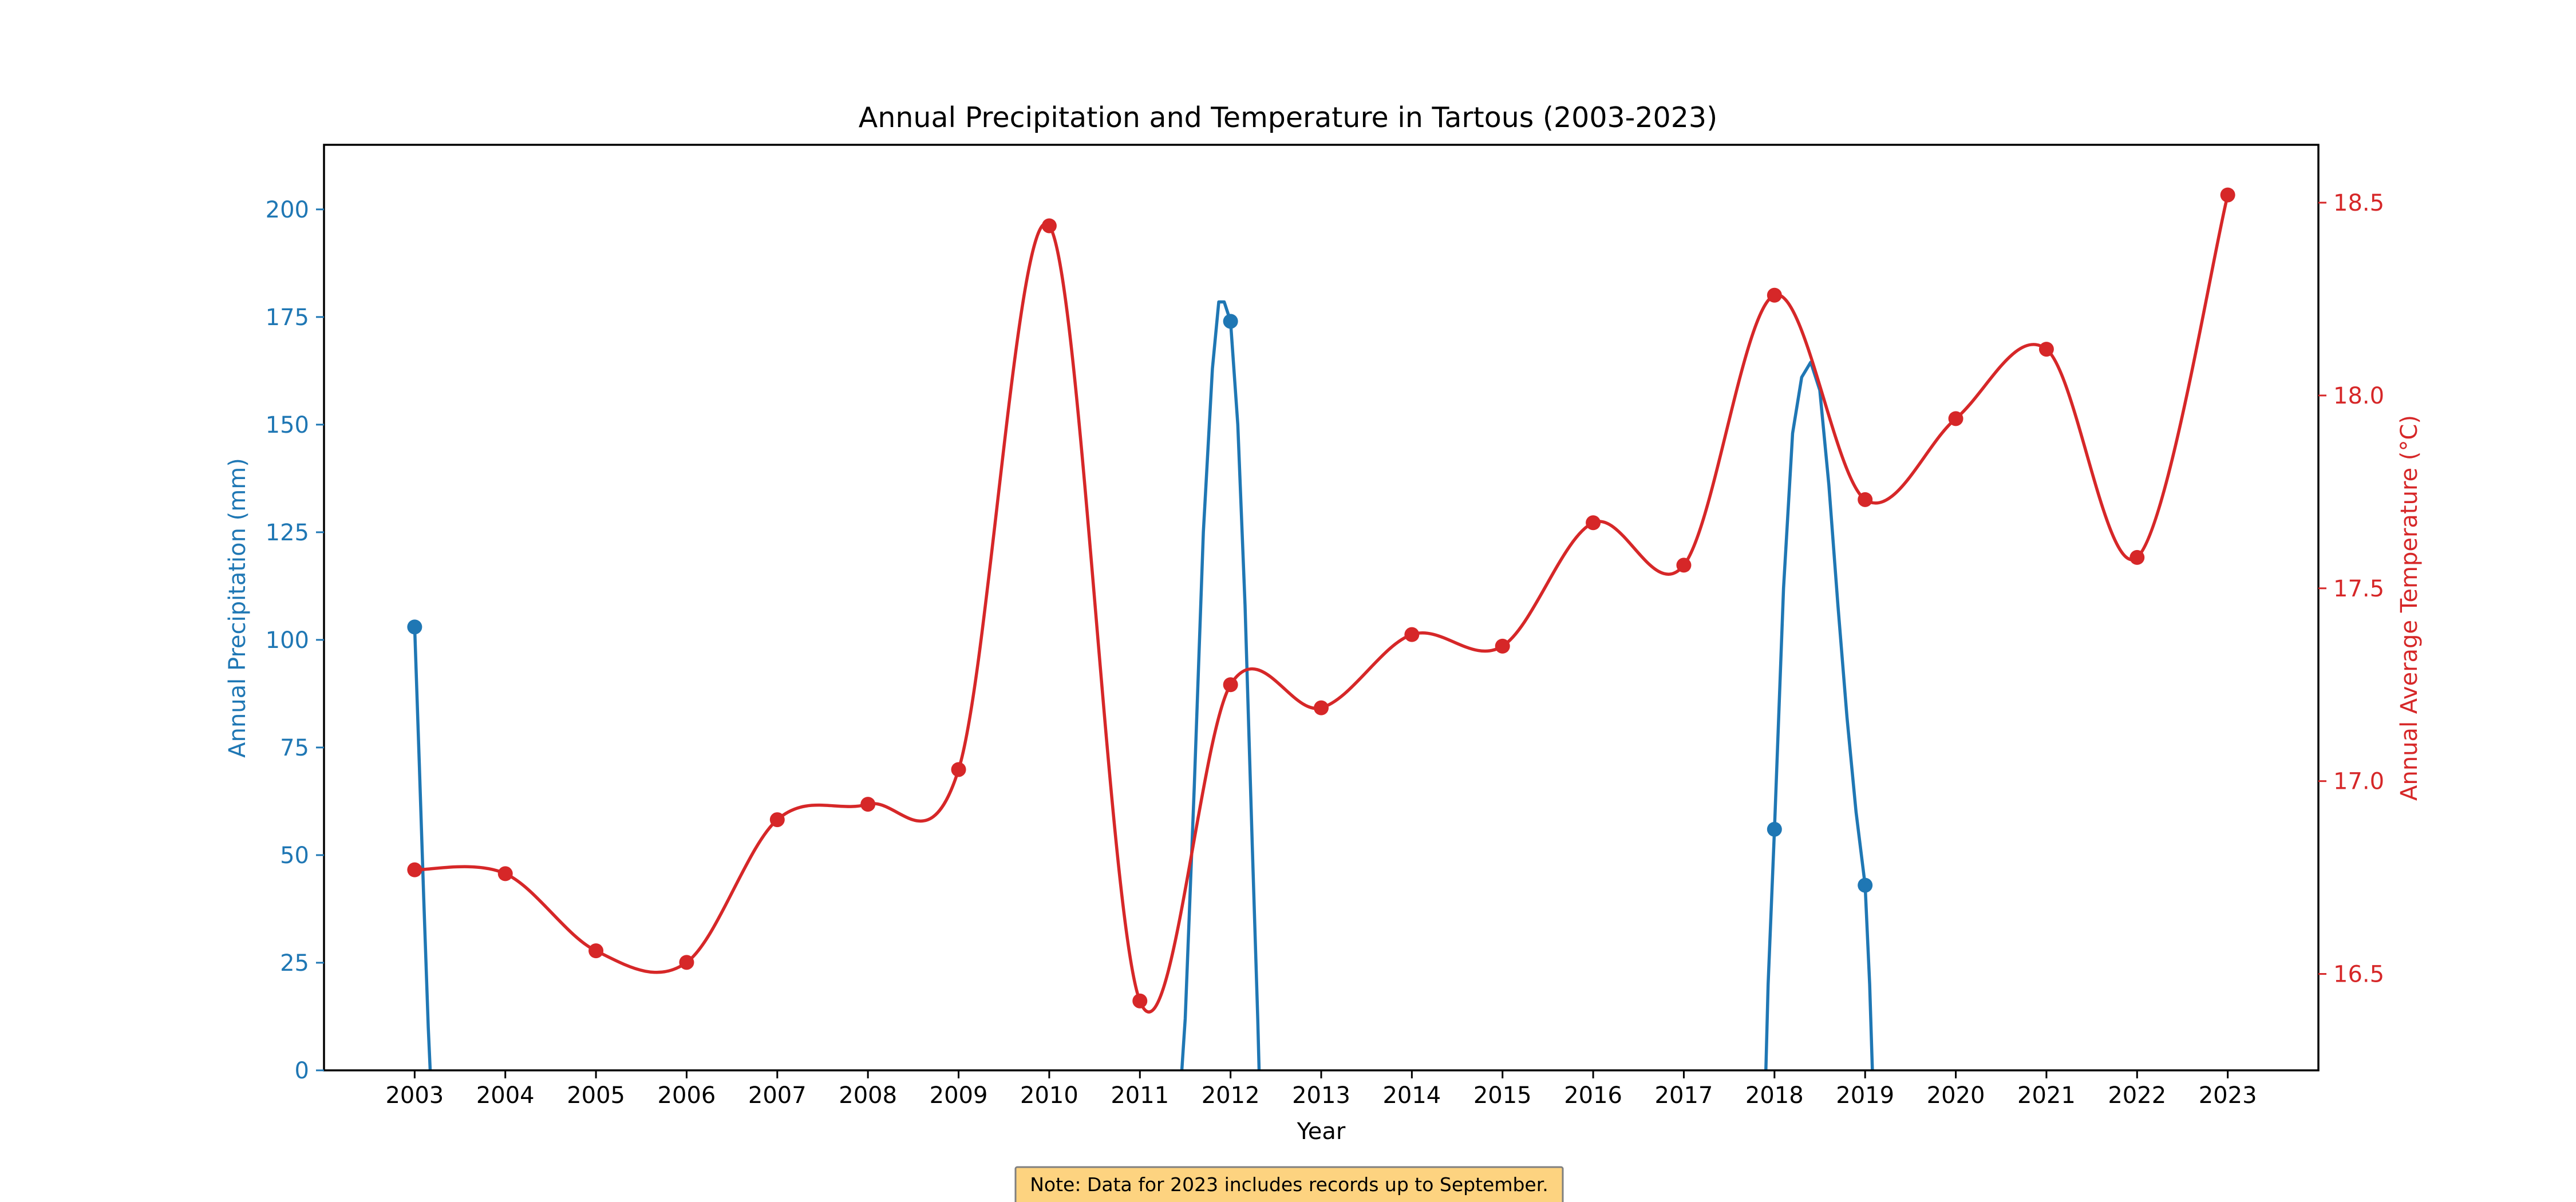 This screenshot has width=2576, height=1202. What do you see at coordinates (505, 1096) in the screenshot?
I see `x-tick-label: 2004` at bounding box center [505, 1096].